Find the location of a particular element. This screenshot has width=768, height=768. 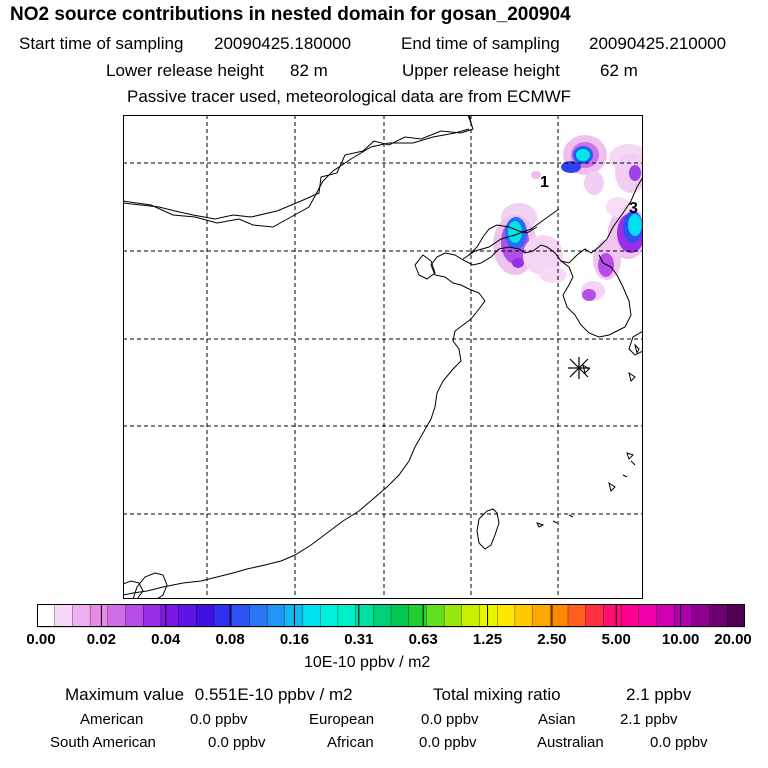

upper-release-label: Upper release height is located at coordinates (481, 70).